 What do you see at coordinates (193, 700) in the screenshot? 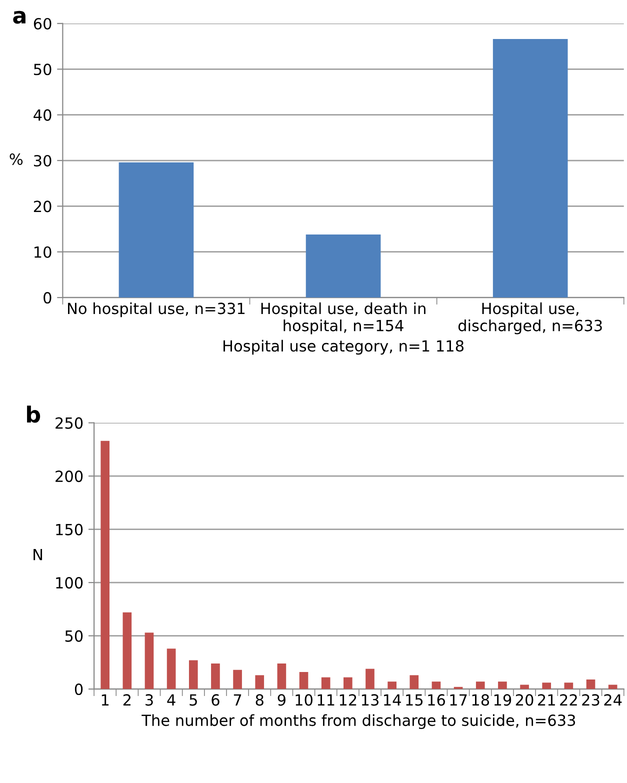
I see `x-tick-label: 5` at bounding box center [193, 700].